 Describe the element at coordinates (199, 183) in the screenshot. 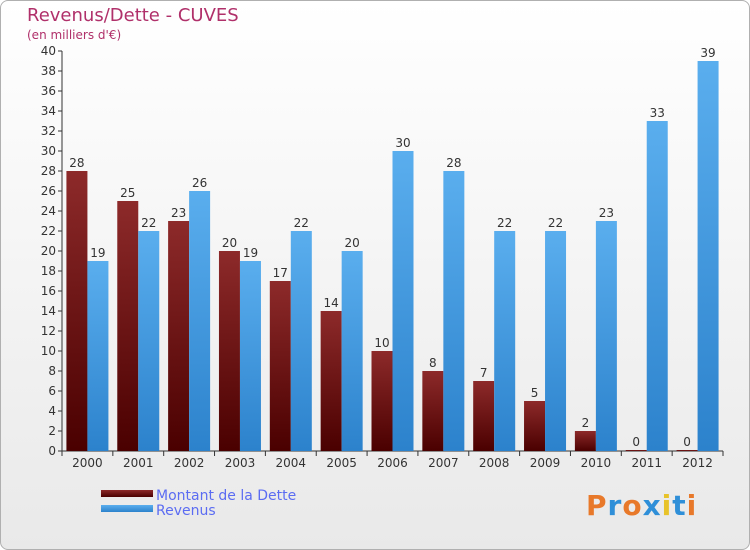

I see `bar-value-label: 26` at that location.